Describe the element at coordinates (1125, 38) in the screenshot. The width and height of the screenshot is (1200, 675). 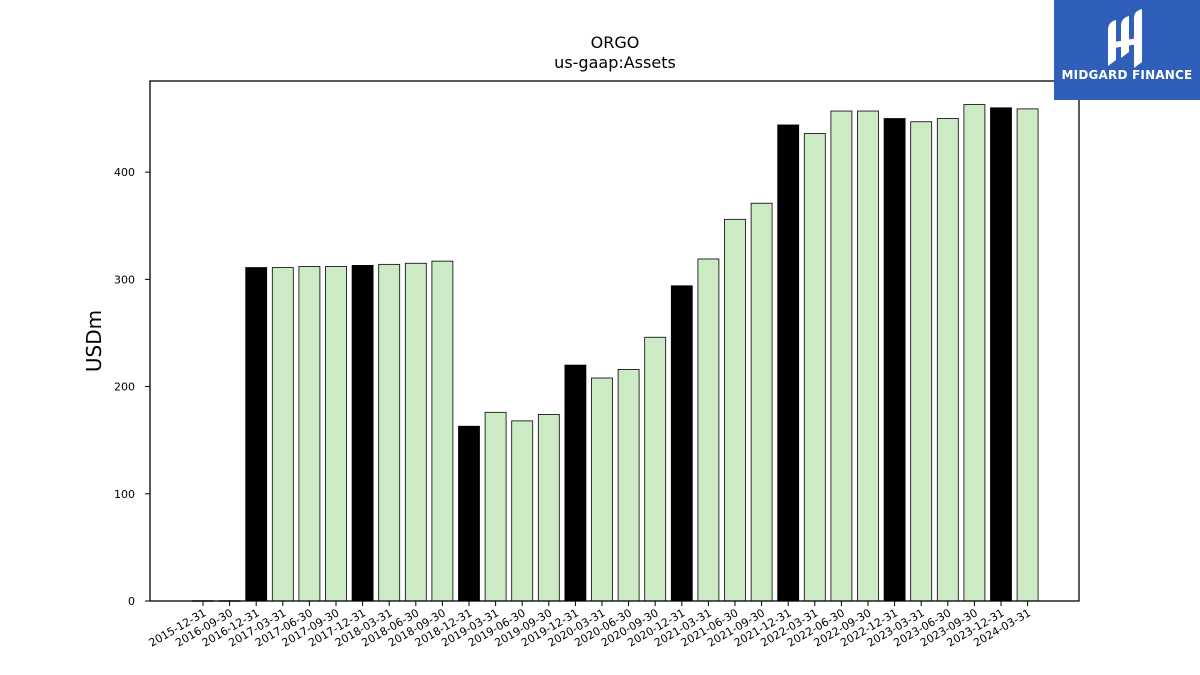
I see `midgard-logo-icon` at that location.